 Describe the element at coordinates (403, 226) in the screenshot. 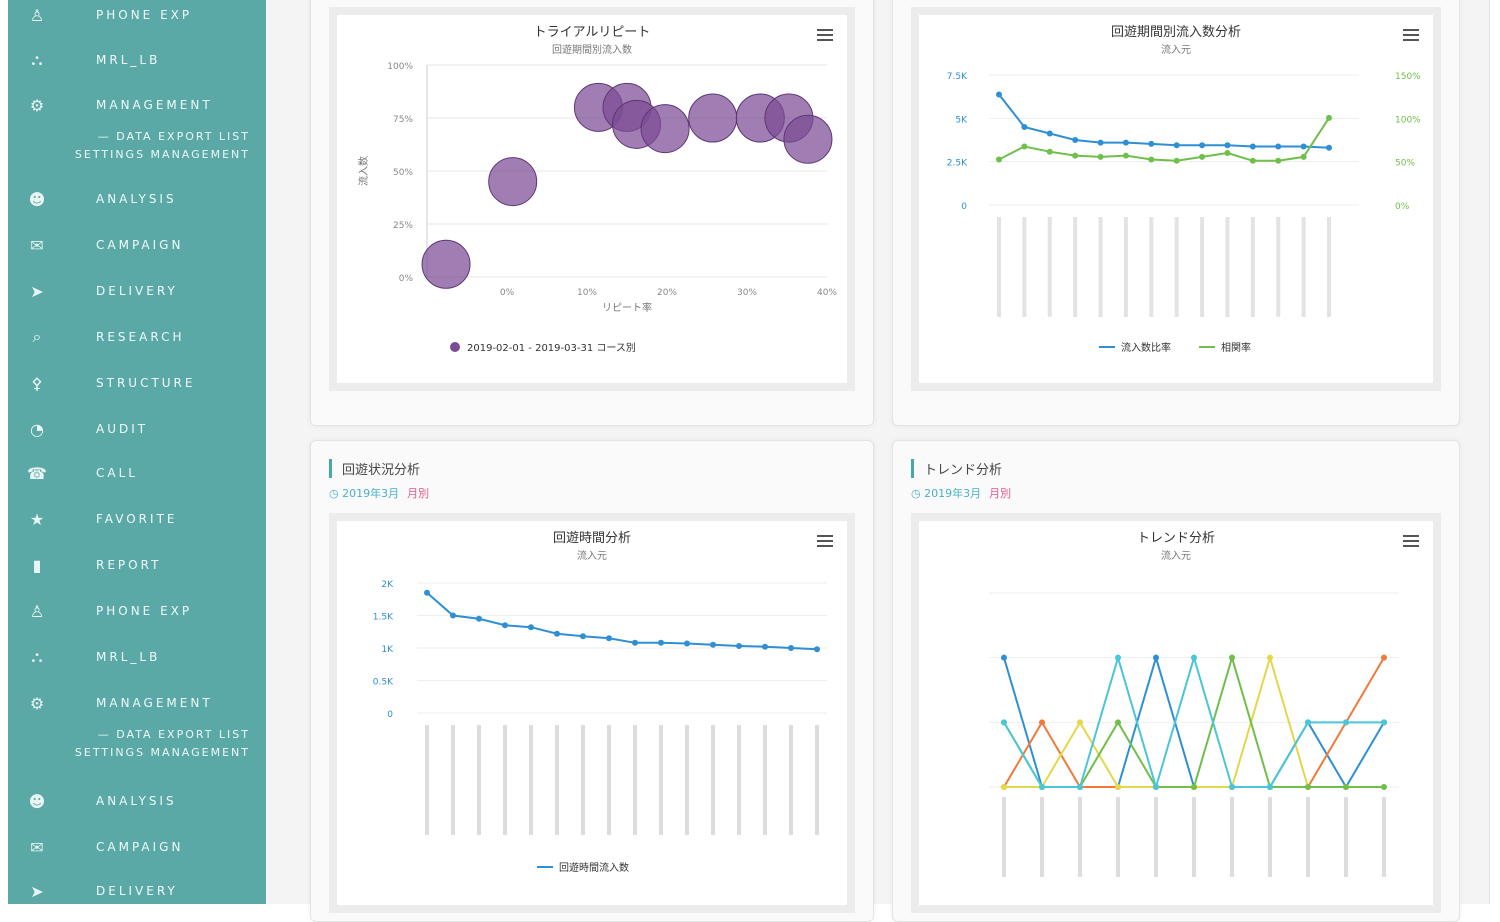

I see `y-tick-label: 25%` at that location.